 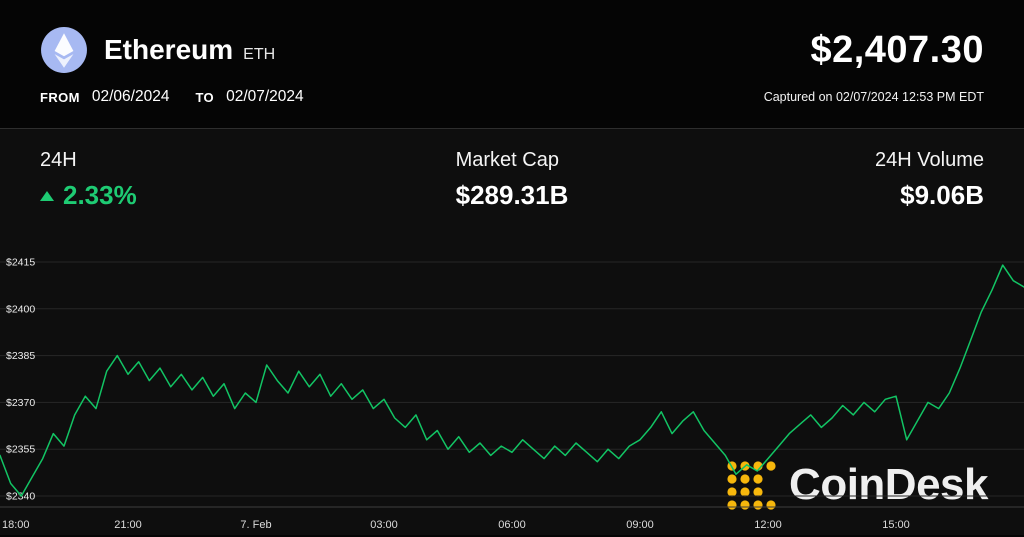 I want to click on market-cap-label: Market Cap, so click(x=507, y=160).